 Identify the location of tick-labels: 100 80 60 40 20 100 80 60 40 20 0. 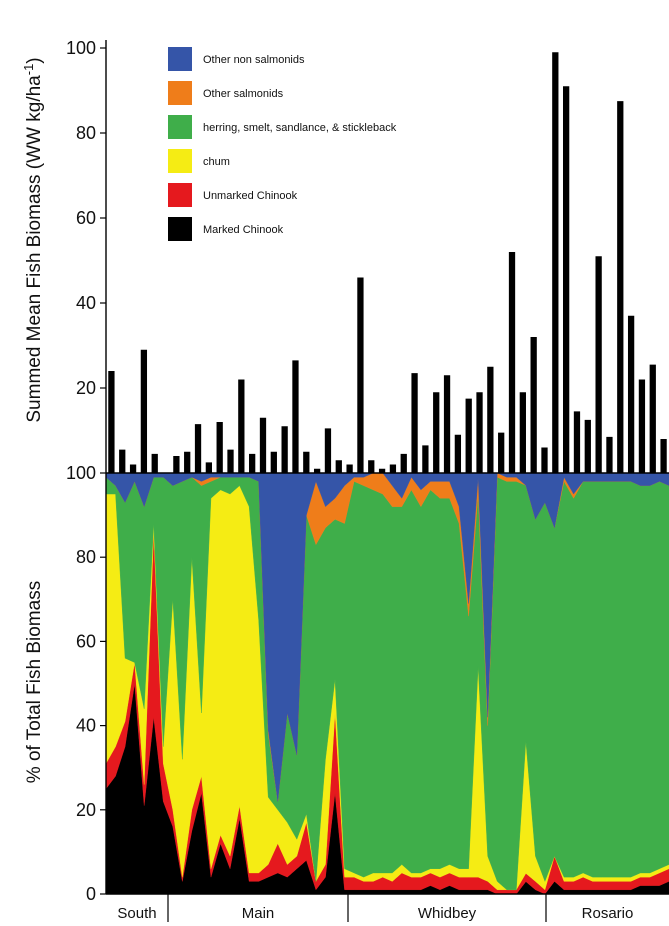
(81, 471).